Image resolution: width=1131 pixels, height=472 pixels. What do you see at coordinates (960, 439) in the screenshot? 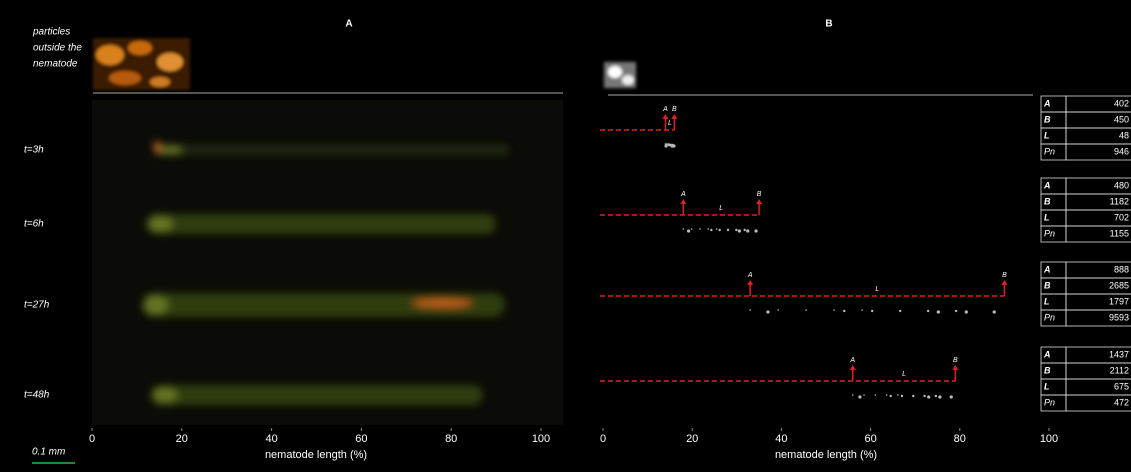
I see `x-tick-label: 80` at bounding box center [960, 439].